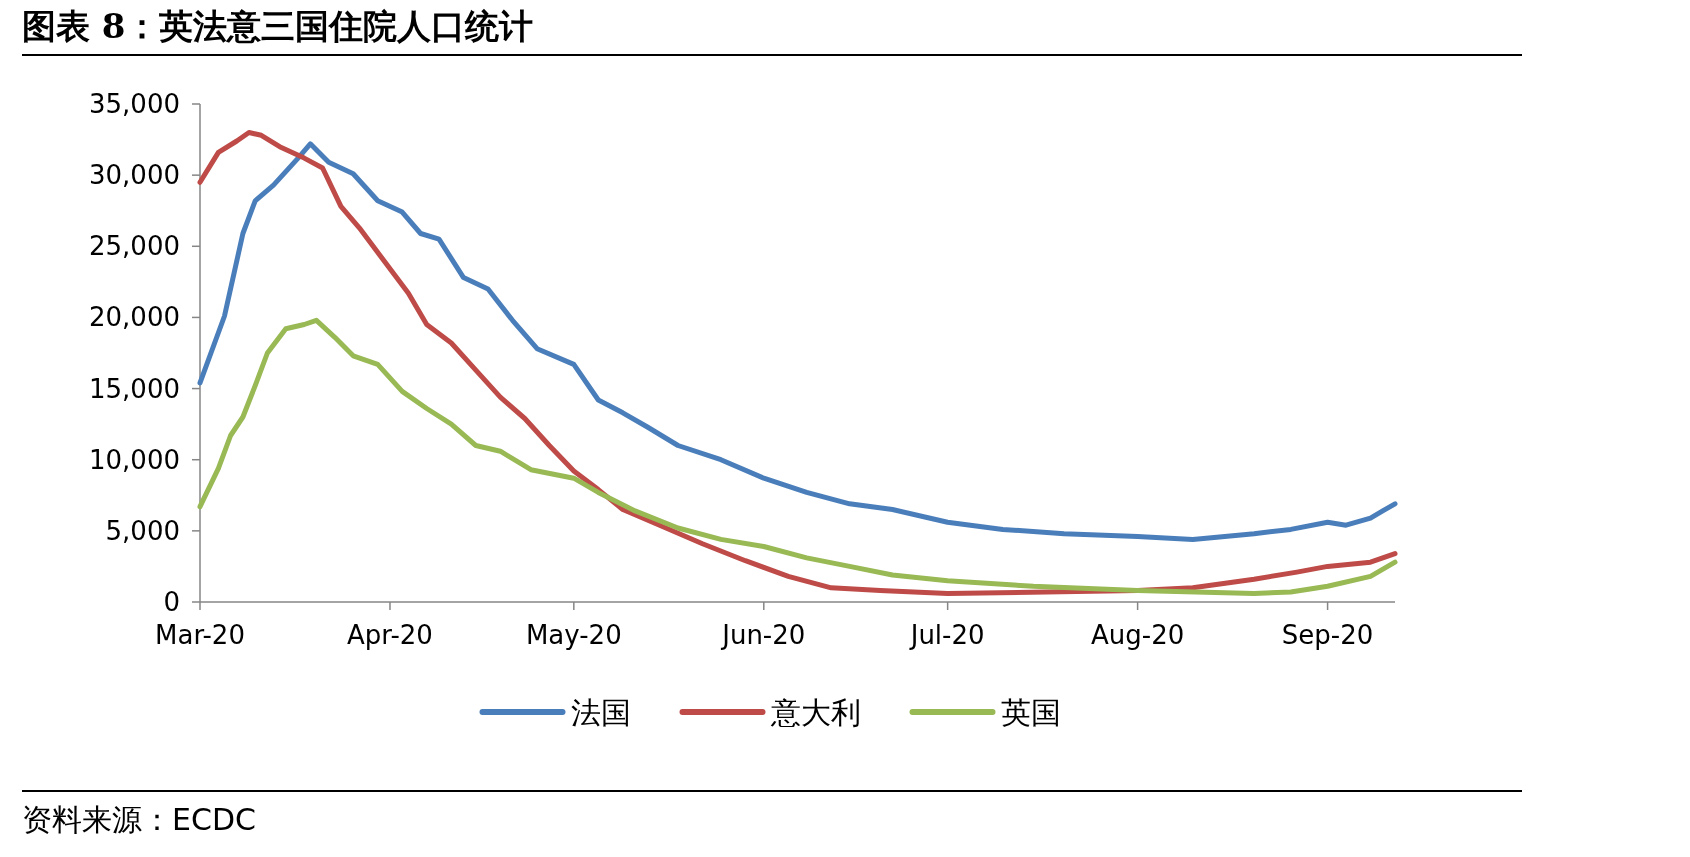  What do you see at coordinates (142, 530) in the screenshot?
I see `y-tick-label: 5,000` at bounding box center [142, 530].